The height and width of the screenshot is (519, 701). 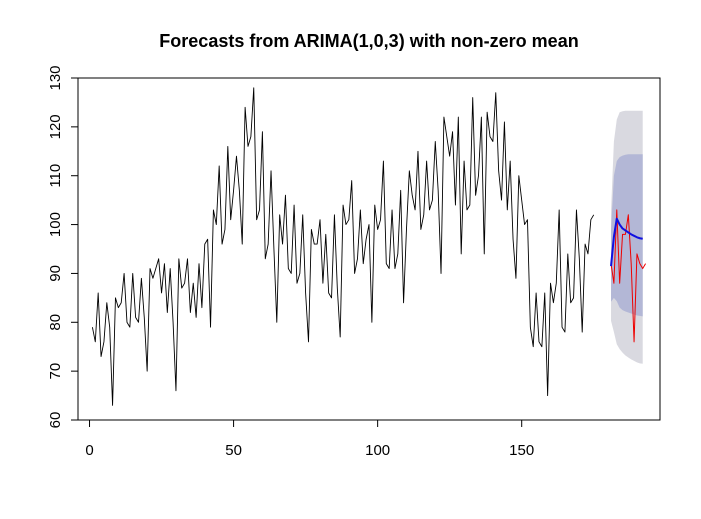 What do you see at coordinates (89, 450) in the screenshot?
I see `x-tick-label: 0` at bounding box center [89, 450].